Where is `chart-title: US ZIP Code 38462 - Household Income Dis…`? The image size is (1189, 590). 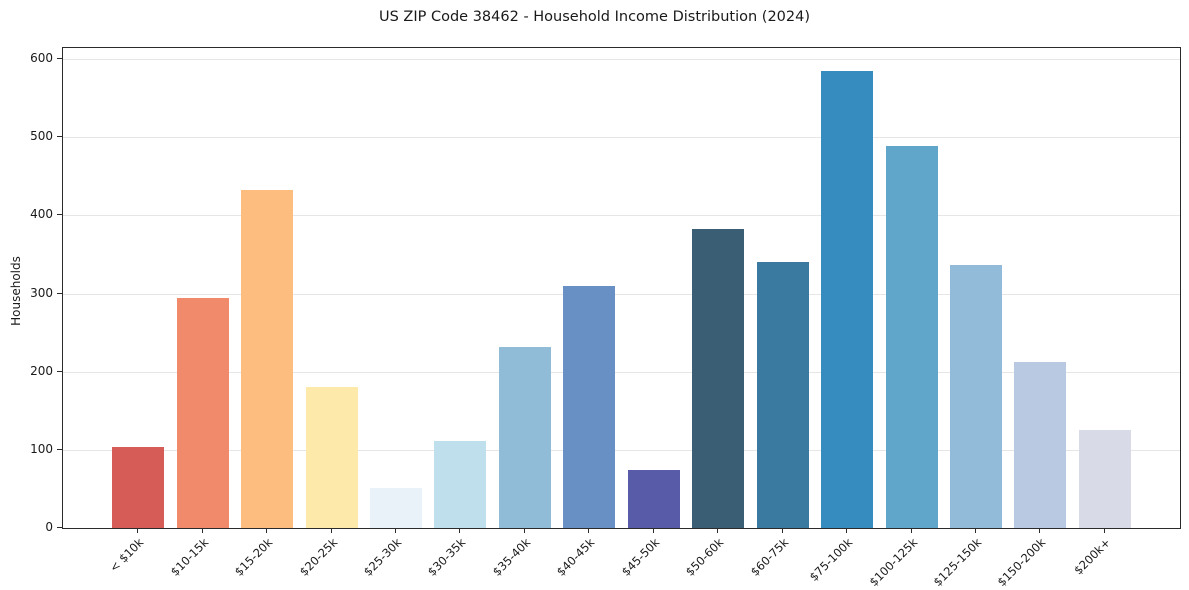 chart-title: US ZIP Code 38462 - Household Income Dis… is located at coordinates (594, 17).